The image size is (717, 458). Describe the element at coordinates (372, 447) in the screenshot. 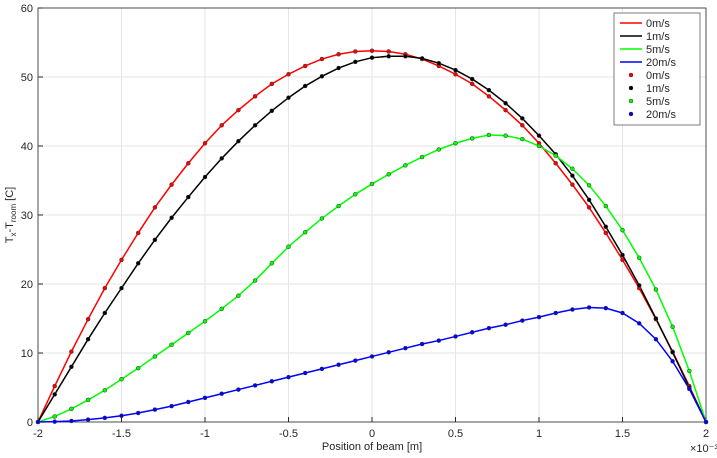

I see `x-axis-label: Position of beam [m]` at that location.